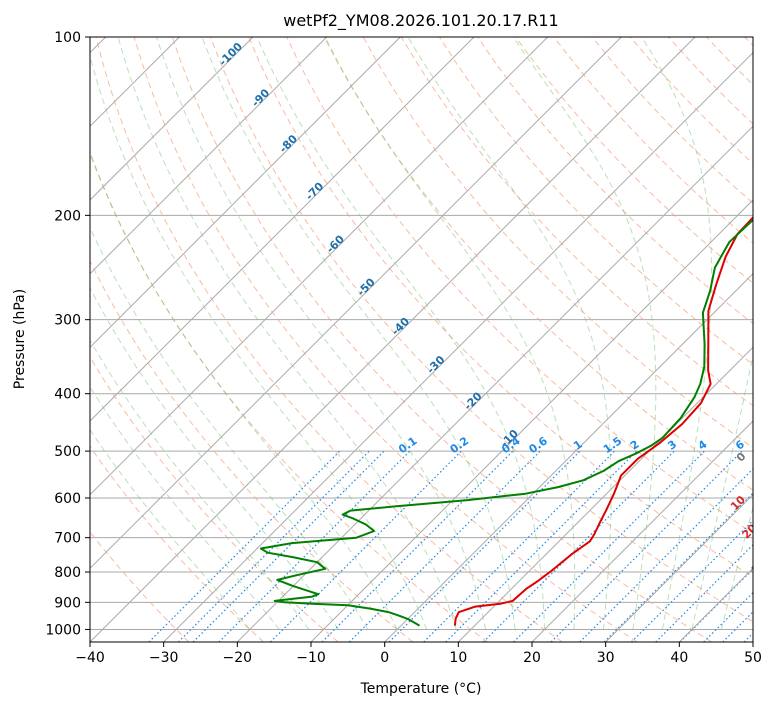 The height and width of the screenshot is (708, 775). Describe the element at coordinates (63, 630) in the screenshot. I see `y-tick-label: 1000` at that location.